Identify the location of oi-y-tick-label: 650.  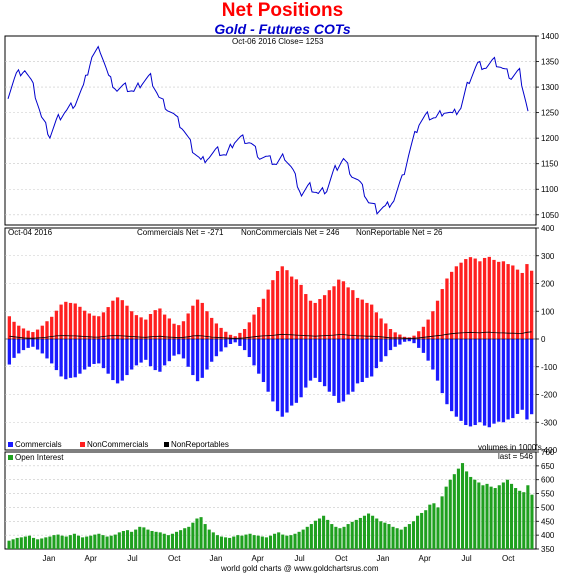
(548, 466).